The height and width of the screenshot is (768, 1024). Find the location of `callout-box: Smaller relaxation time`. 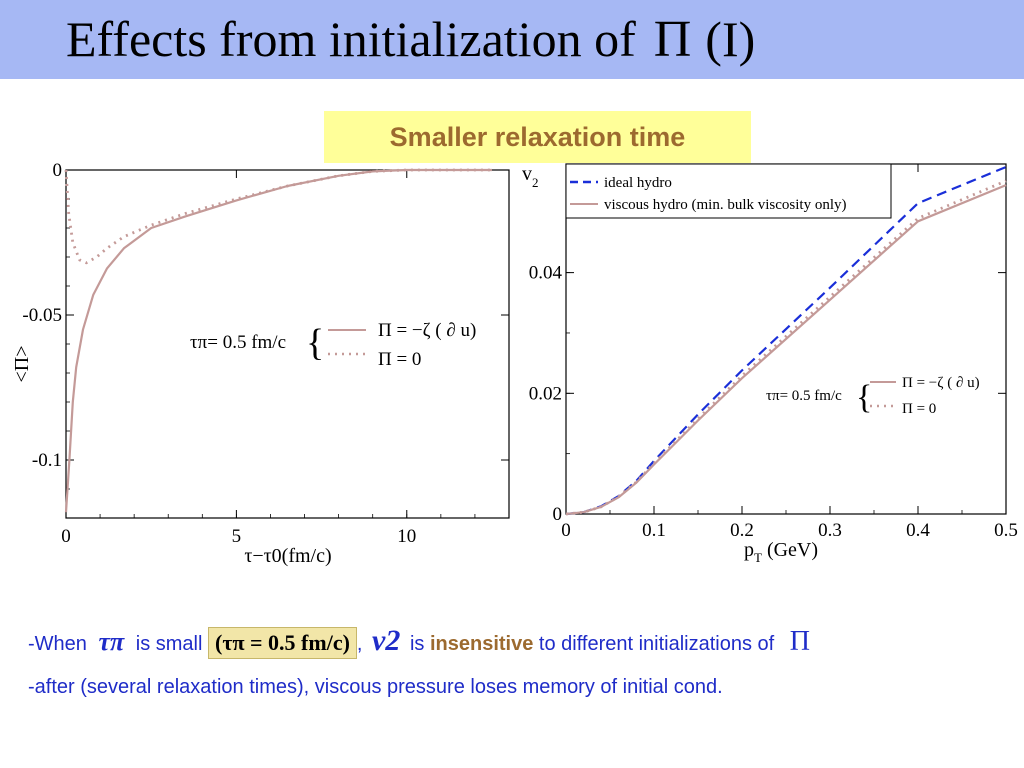

callout-box: Smaller relaxation time is located at coordinates (537, 137).